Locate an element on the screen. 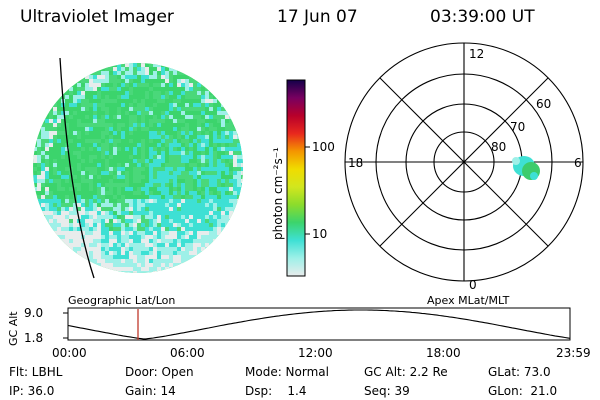  status-flt: Flt: LBHL is located at coordinates (36, 372).